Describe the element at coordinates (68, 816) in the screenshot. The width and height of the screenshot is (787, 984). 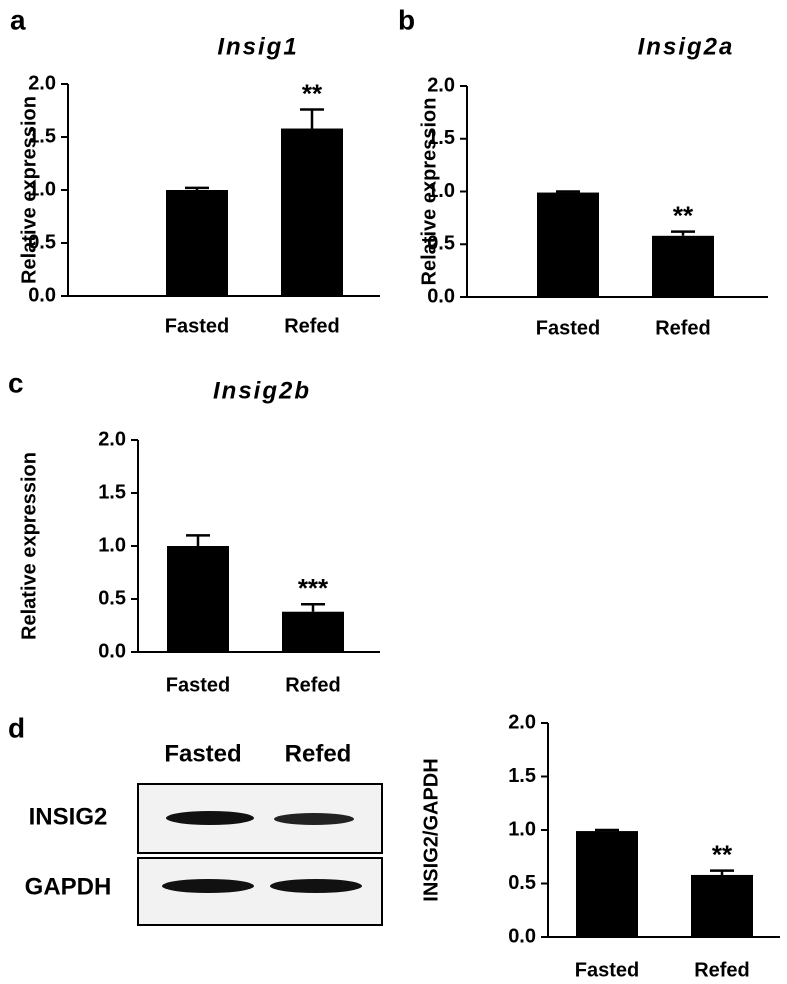
I see `row-label: INSIG2` at that location.